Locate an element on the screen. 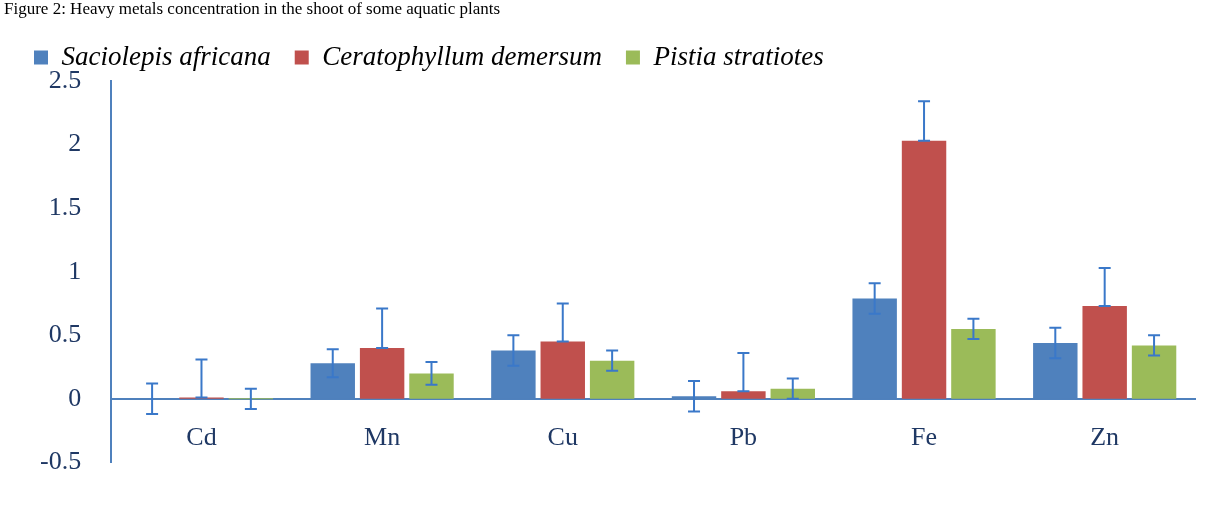  x-tick-label: Fe is located at coordinates (924, 437).